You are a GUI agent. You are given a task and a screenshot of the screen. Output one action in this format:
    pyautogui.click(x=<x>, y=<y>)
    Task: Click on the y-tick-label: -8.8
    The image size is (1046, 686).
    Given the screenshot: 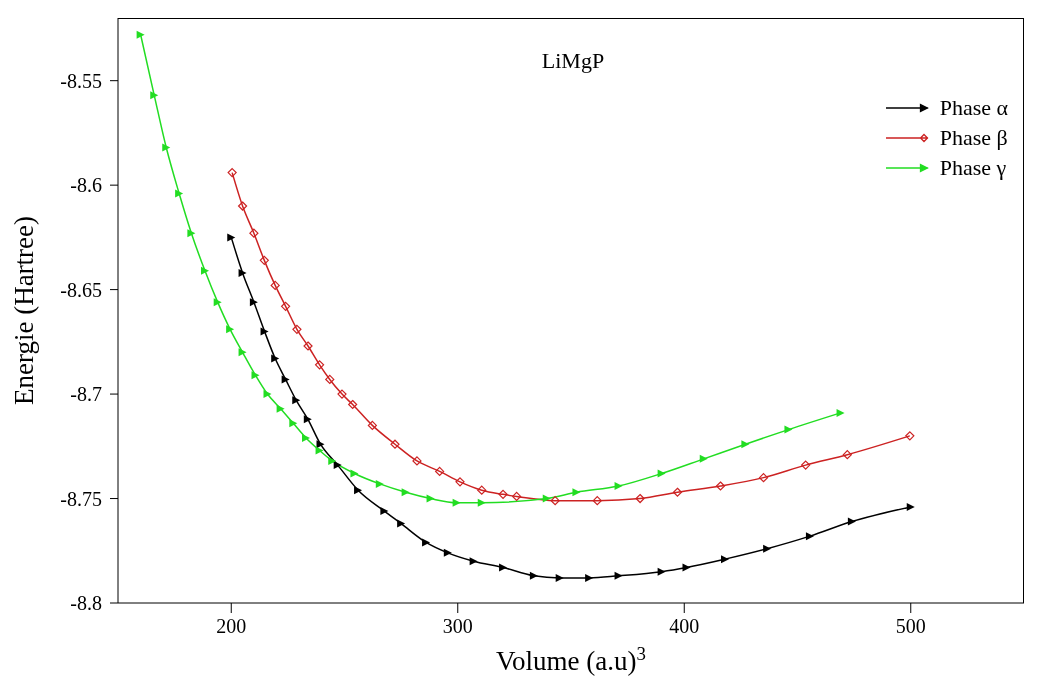 What is the action you would take?
    pyautogui.click(x=86, y=603)
    